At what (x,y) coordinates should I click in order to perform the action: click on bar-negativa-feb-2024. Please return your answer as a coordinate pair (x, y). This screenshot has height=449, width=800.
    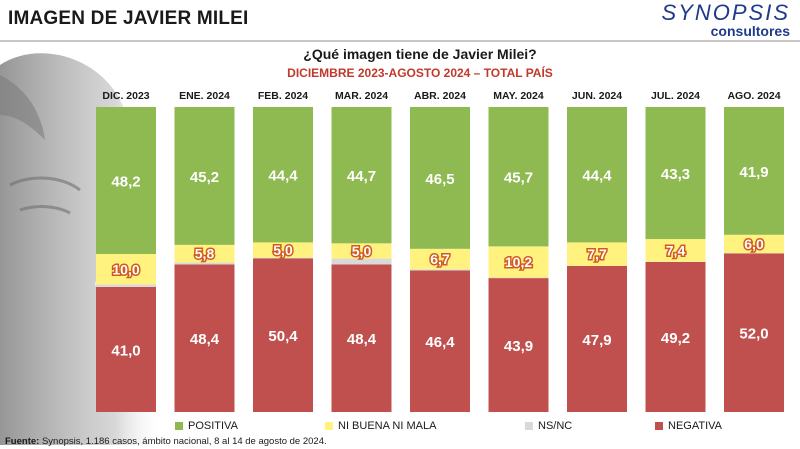
    Looking at the image, I should click on (283, 335).